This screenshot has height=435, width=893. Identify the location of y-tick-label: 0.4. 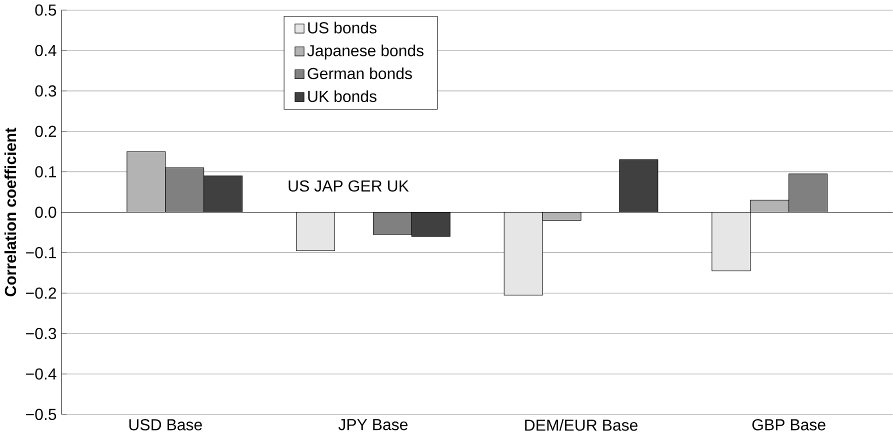
(45, 50).